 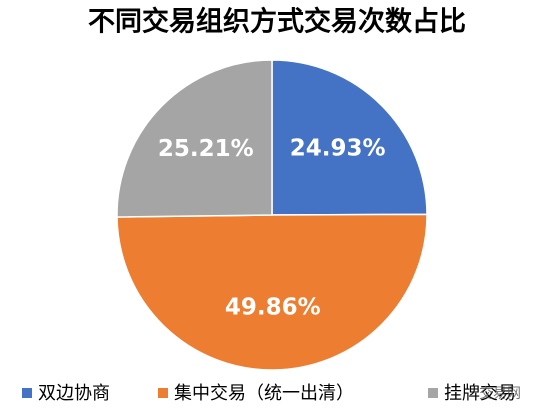 I want to click on legend-label: 集中交易（统一出清）, so click(x=264, y=393).